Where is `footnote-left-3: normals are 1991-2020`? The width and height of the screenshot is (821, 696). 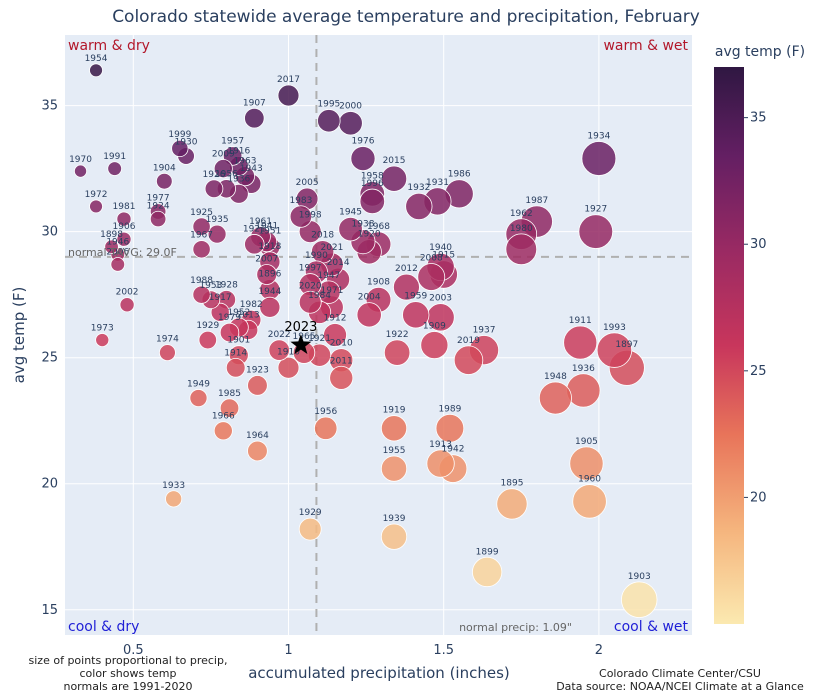 footnote-left-3: normals are 1991-2020 is located at coordinates (127, 686).